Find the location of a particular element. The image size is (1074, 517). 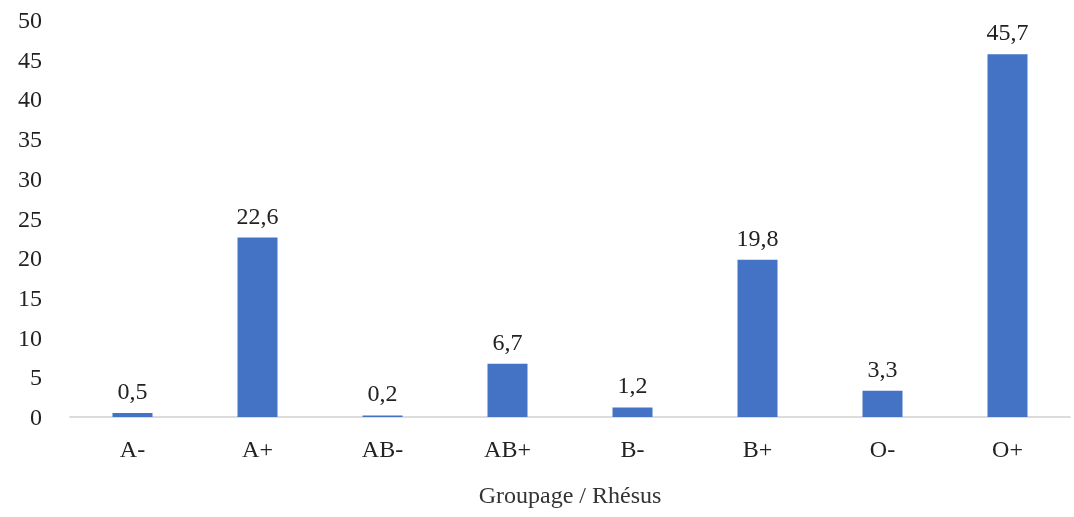

y-tick-label: 50 is located at coordinates (30, 20).